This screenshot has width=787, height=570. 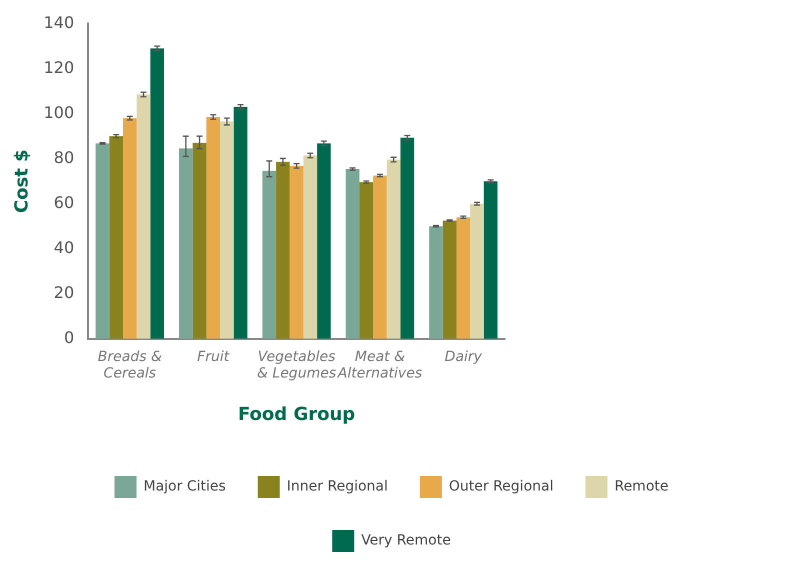 What do you see at coordinates (406, 540) in the screenshot?
I see `legend-label: Very Remote` at bounding box center [406, 540].